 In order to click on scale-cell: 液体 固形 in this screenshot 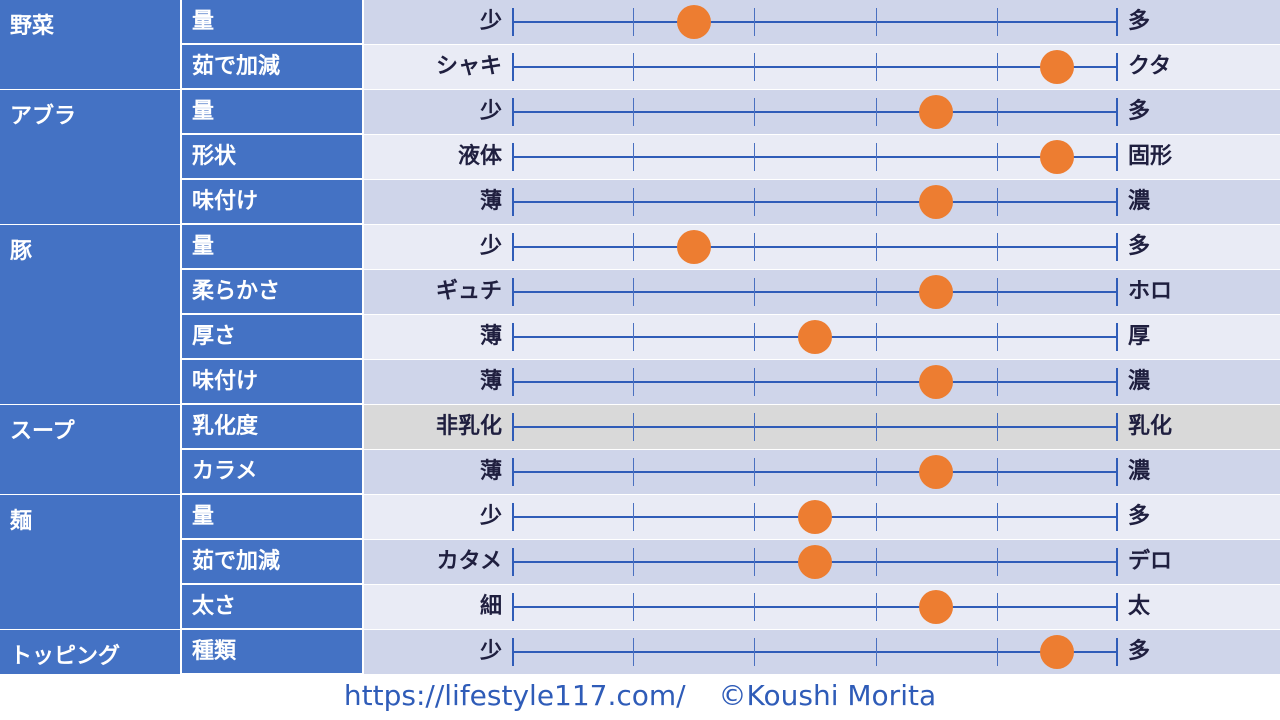, I will do `click(822, 157)`.